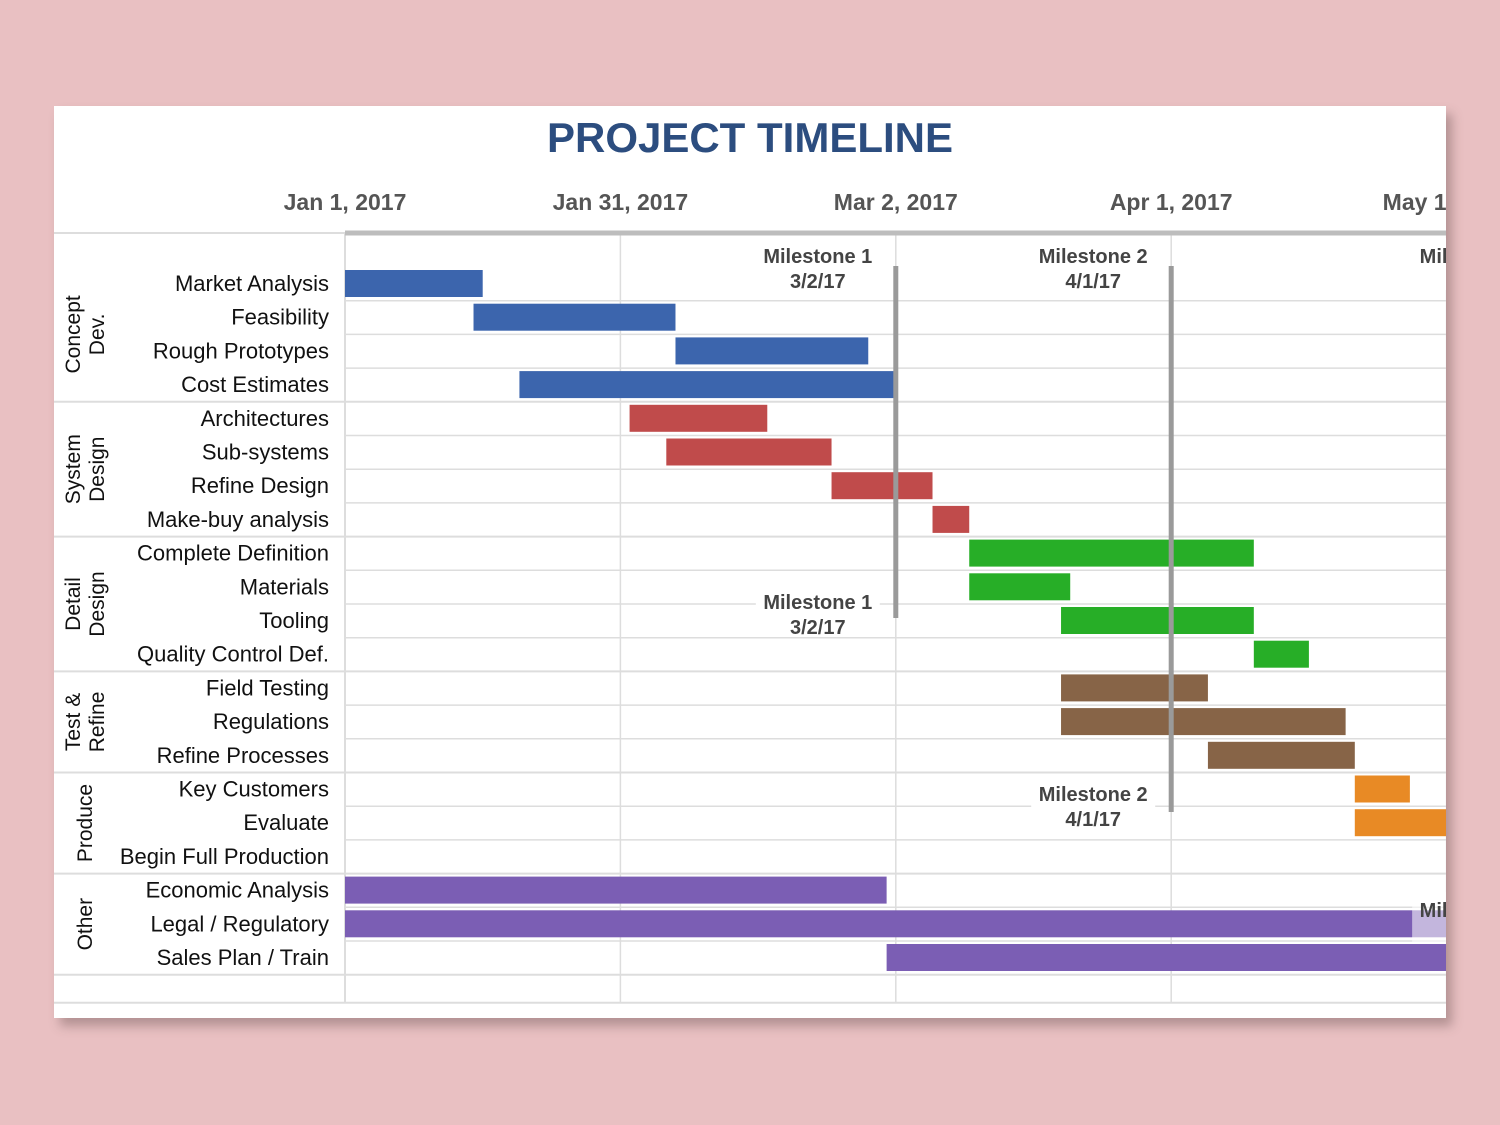 The width and height of the screenshot is (1500, 1125). What do you see at coordinates (345, 202) in the screenshot?
I see `date-tick-label: Jan 1, 2017` at bounding box center [345, 202].